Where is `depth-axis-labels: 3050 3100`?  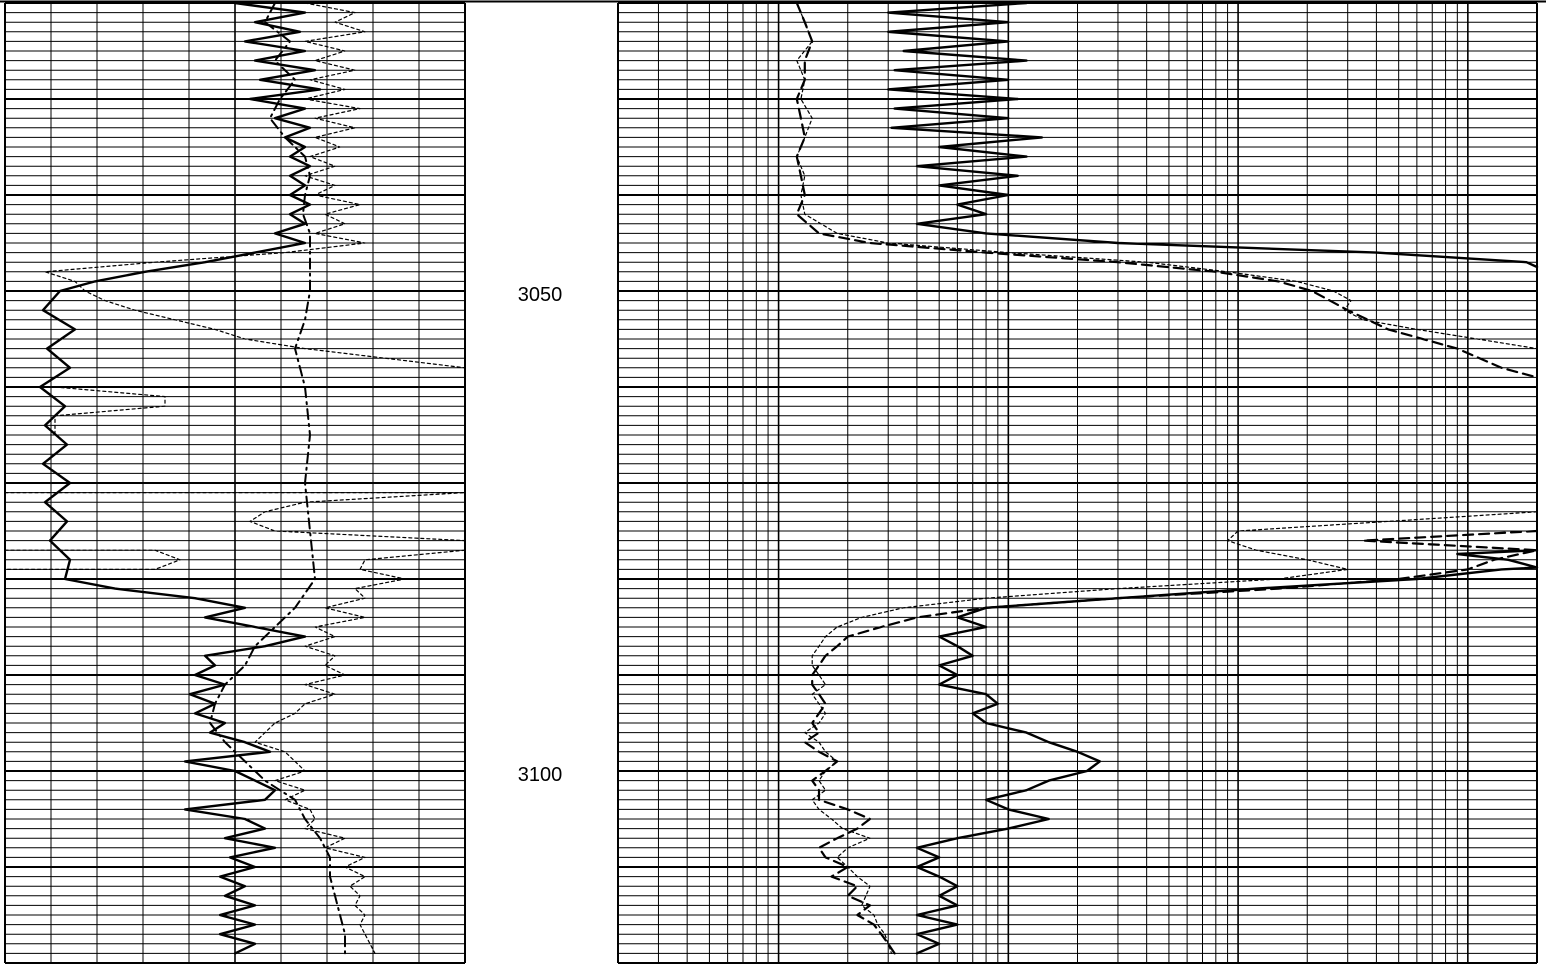
depth-axis-labels: 3050 3100 is located at coordinates (540, 535).